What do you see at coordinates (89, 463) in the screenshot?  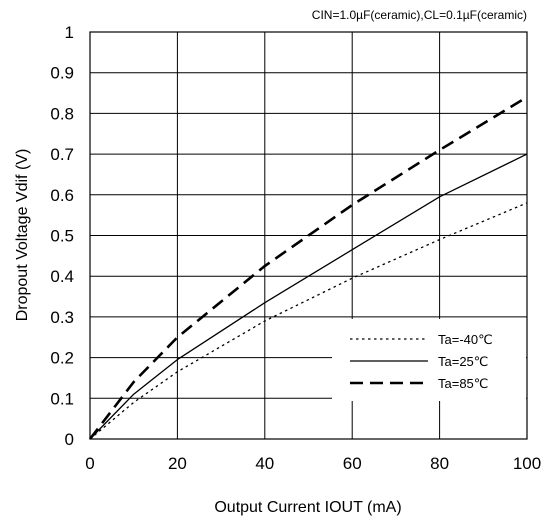 I see `x-tick-label: 0` at bounding box center [89, 463].